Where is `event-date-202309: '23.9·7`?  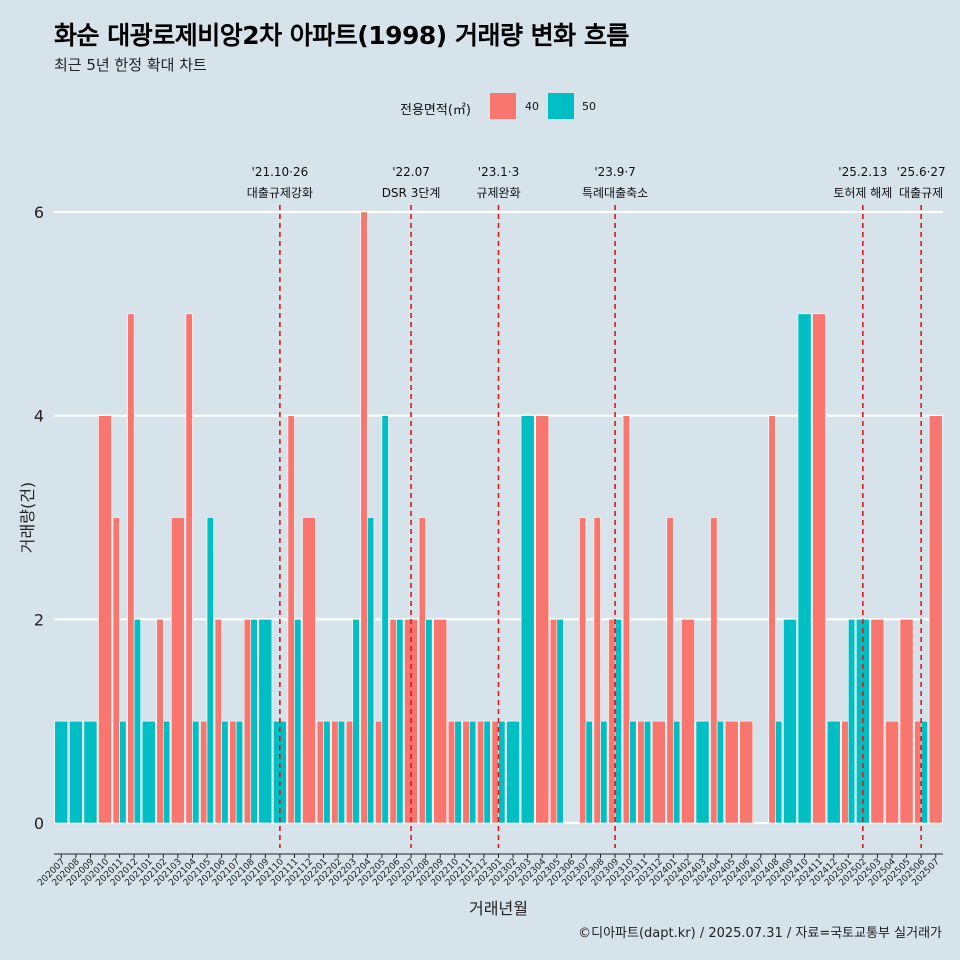 event-date-202309: '23.9·7 is located at coordinates (614, 172).